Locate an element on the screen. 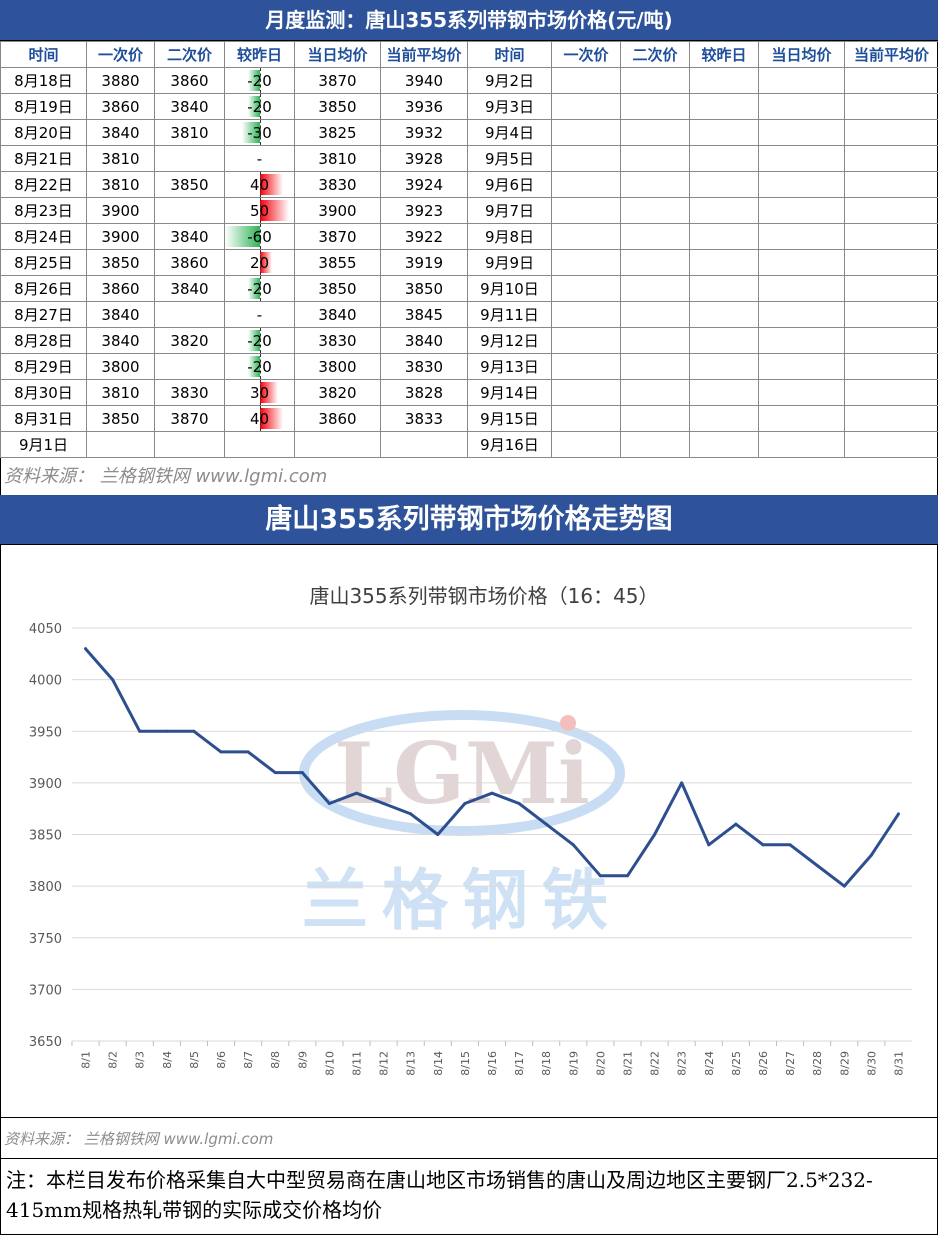 The width and height of the screenshot is (938, 1235). daily-average-cell: 3870 is located at coordinates (337, 80).